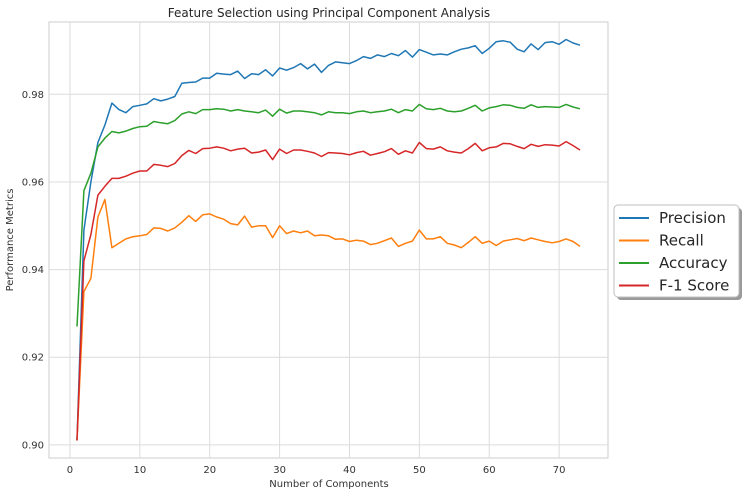 Image resolution: width=745 pixels, height=496 pixels. What do you see at coordinates (33, 358) in the screenshot?
I see `y-tick-label: 0.92` at bounding box center [33, 358].